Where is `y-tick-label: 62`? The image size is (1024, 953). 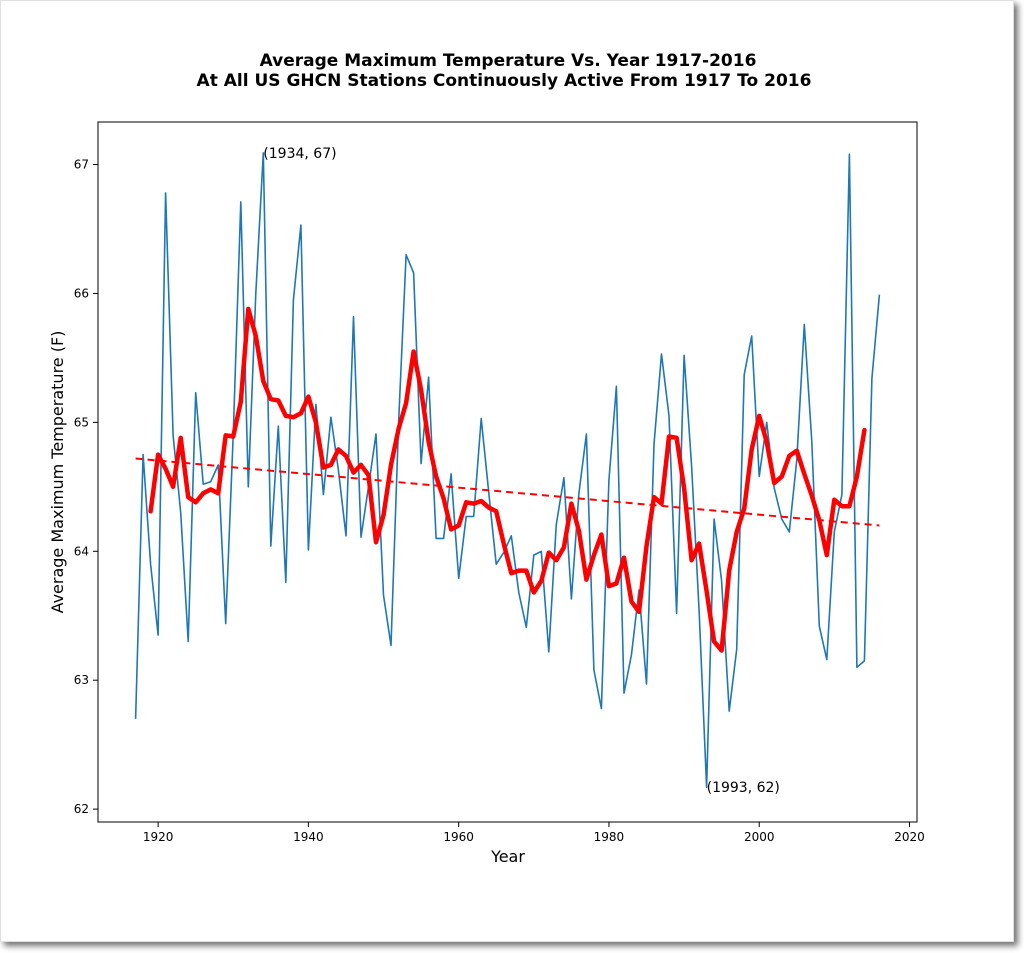
y-tick-label: 62 is located at coordinates (81, 809).